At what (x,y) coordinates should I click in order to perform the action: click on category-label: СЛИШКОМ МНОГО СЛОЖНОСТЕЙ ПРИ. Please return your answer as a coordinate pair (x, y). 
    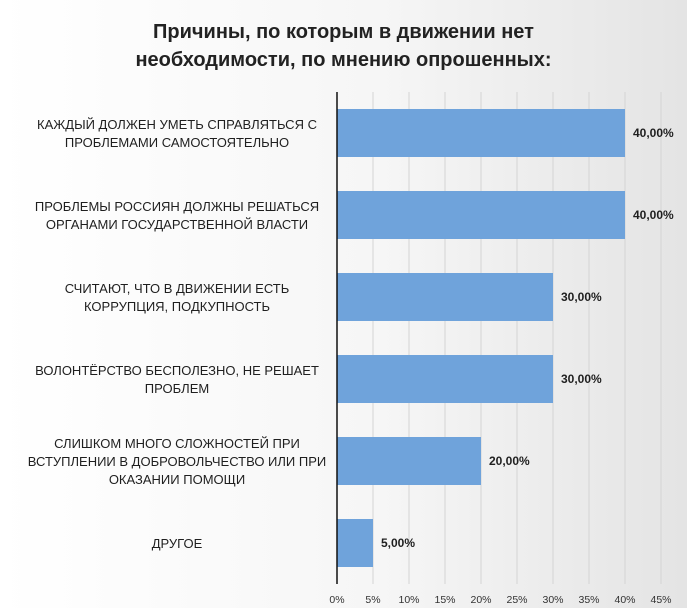
    Looking at the image, I should click on (177, 443).